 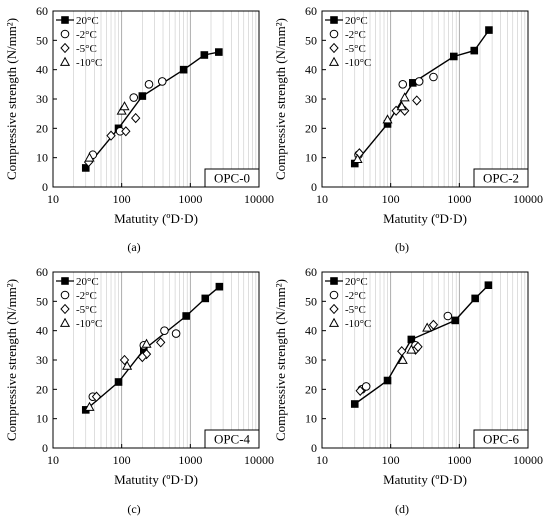 What do you see at coordinates (402, 509) in the screenshot?
I see `panel-caption: (d)` at bounding box center [402, 509].